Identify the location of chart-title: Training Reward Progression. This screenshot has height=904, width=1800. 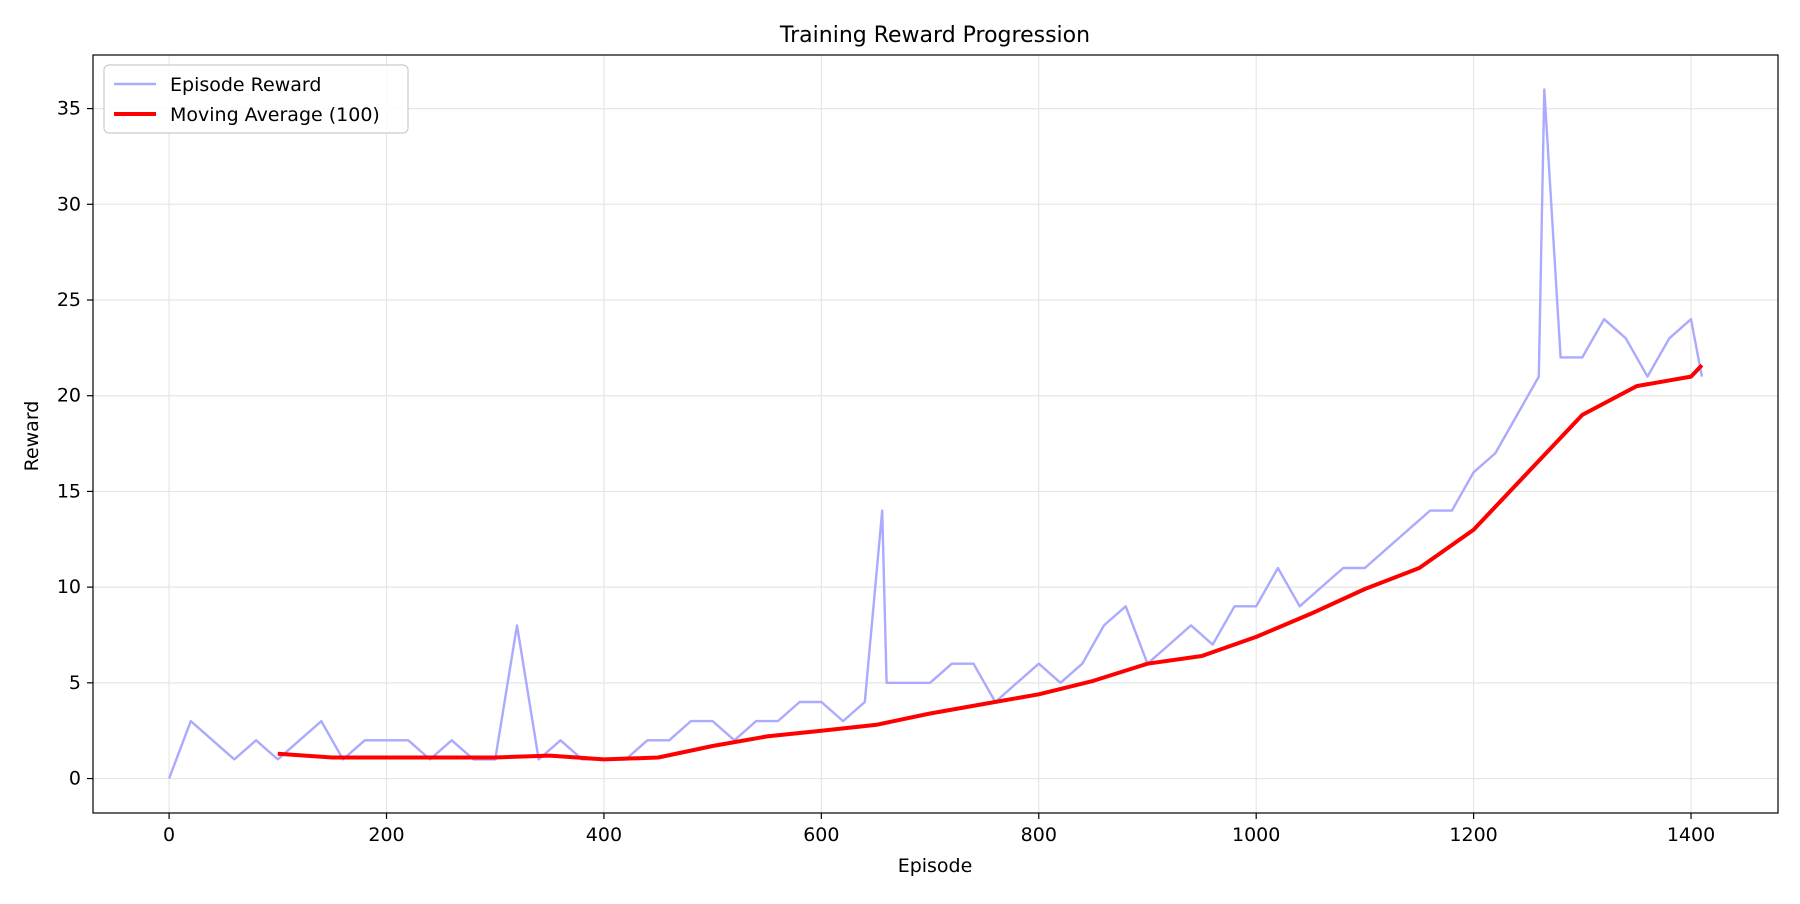
(934, 35).